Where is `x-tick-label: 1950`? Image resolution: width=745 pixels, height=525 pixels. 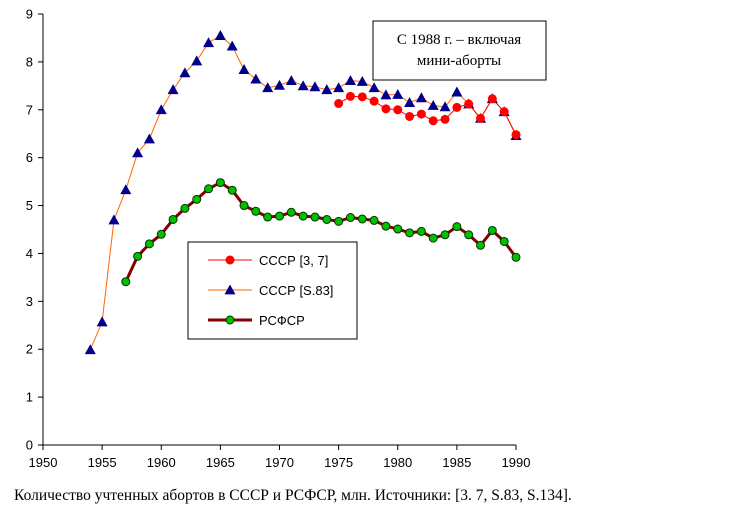
x-tick-label: 1950 is located at coordinates (43, 462).